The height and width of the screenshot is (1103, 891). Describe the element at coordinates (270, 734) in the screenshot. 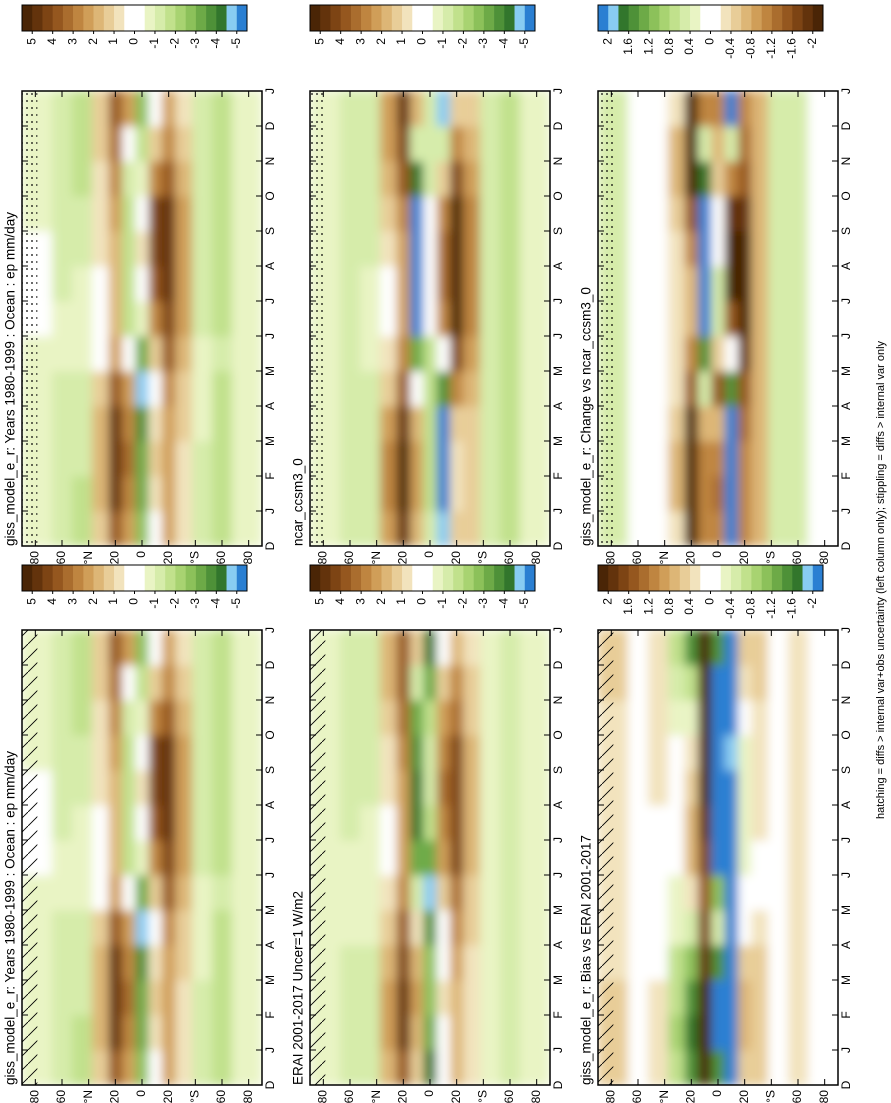

I see `month-label: O` at that location.